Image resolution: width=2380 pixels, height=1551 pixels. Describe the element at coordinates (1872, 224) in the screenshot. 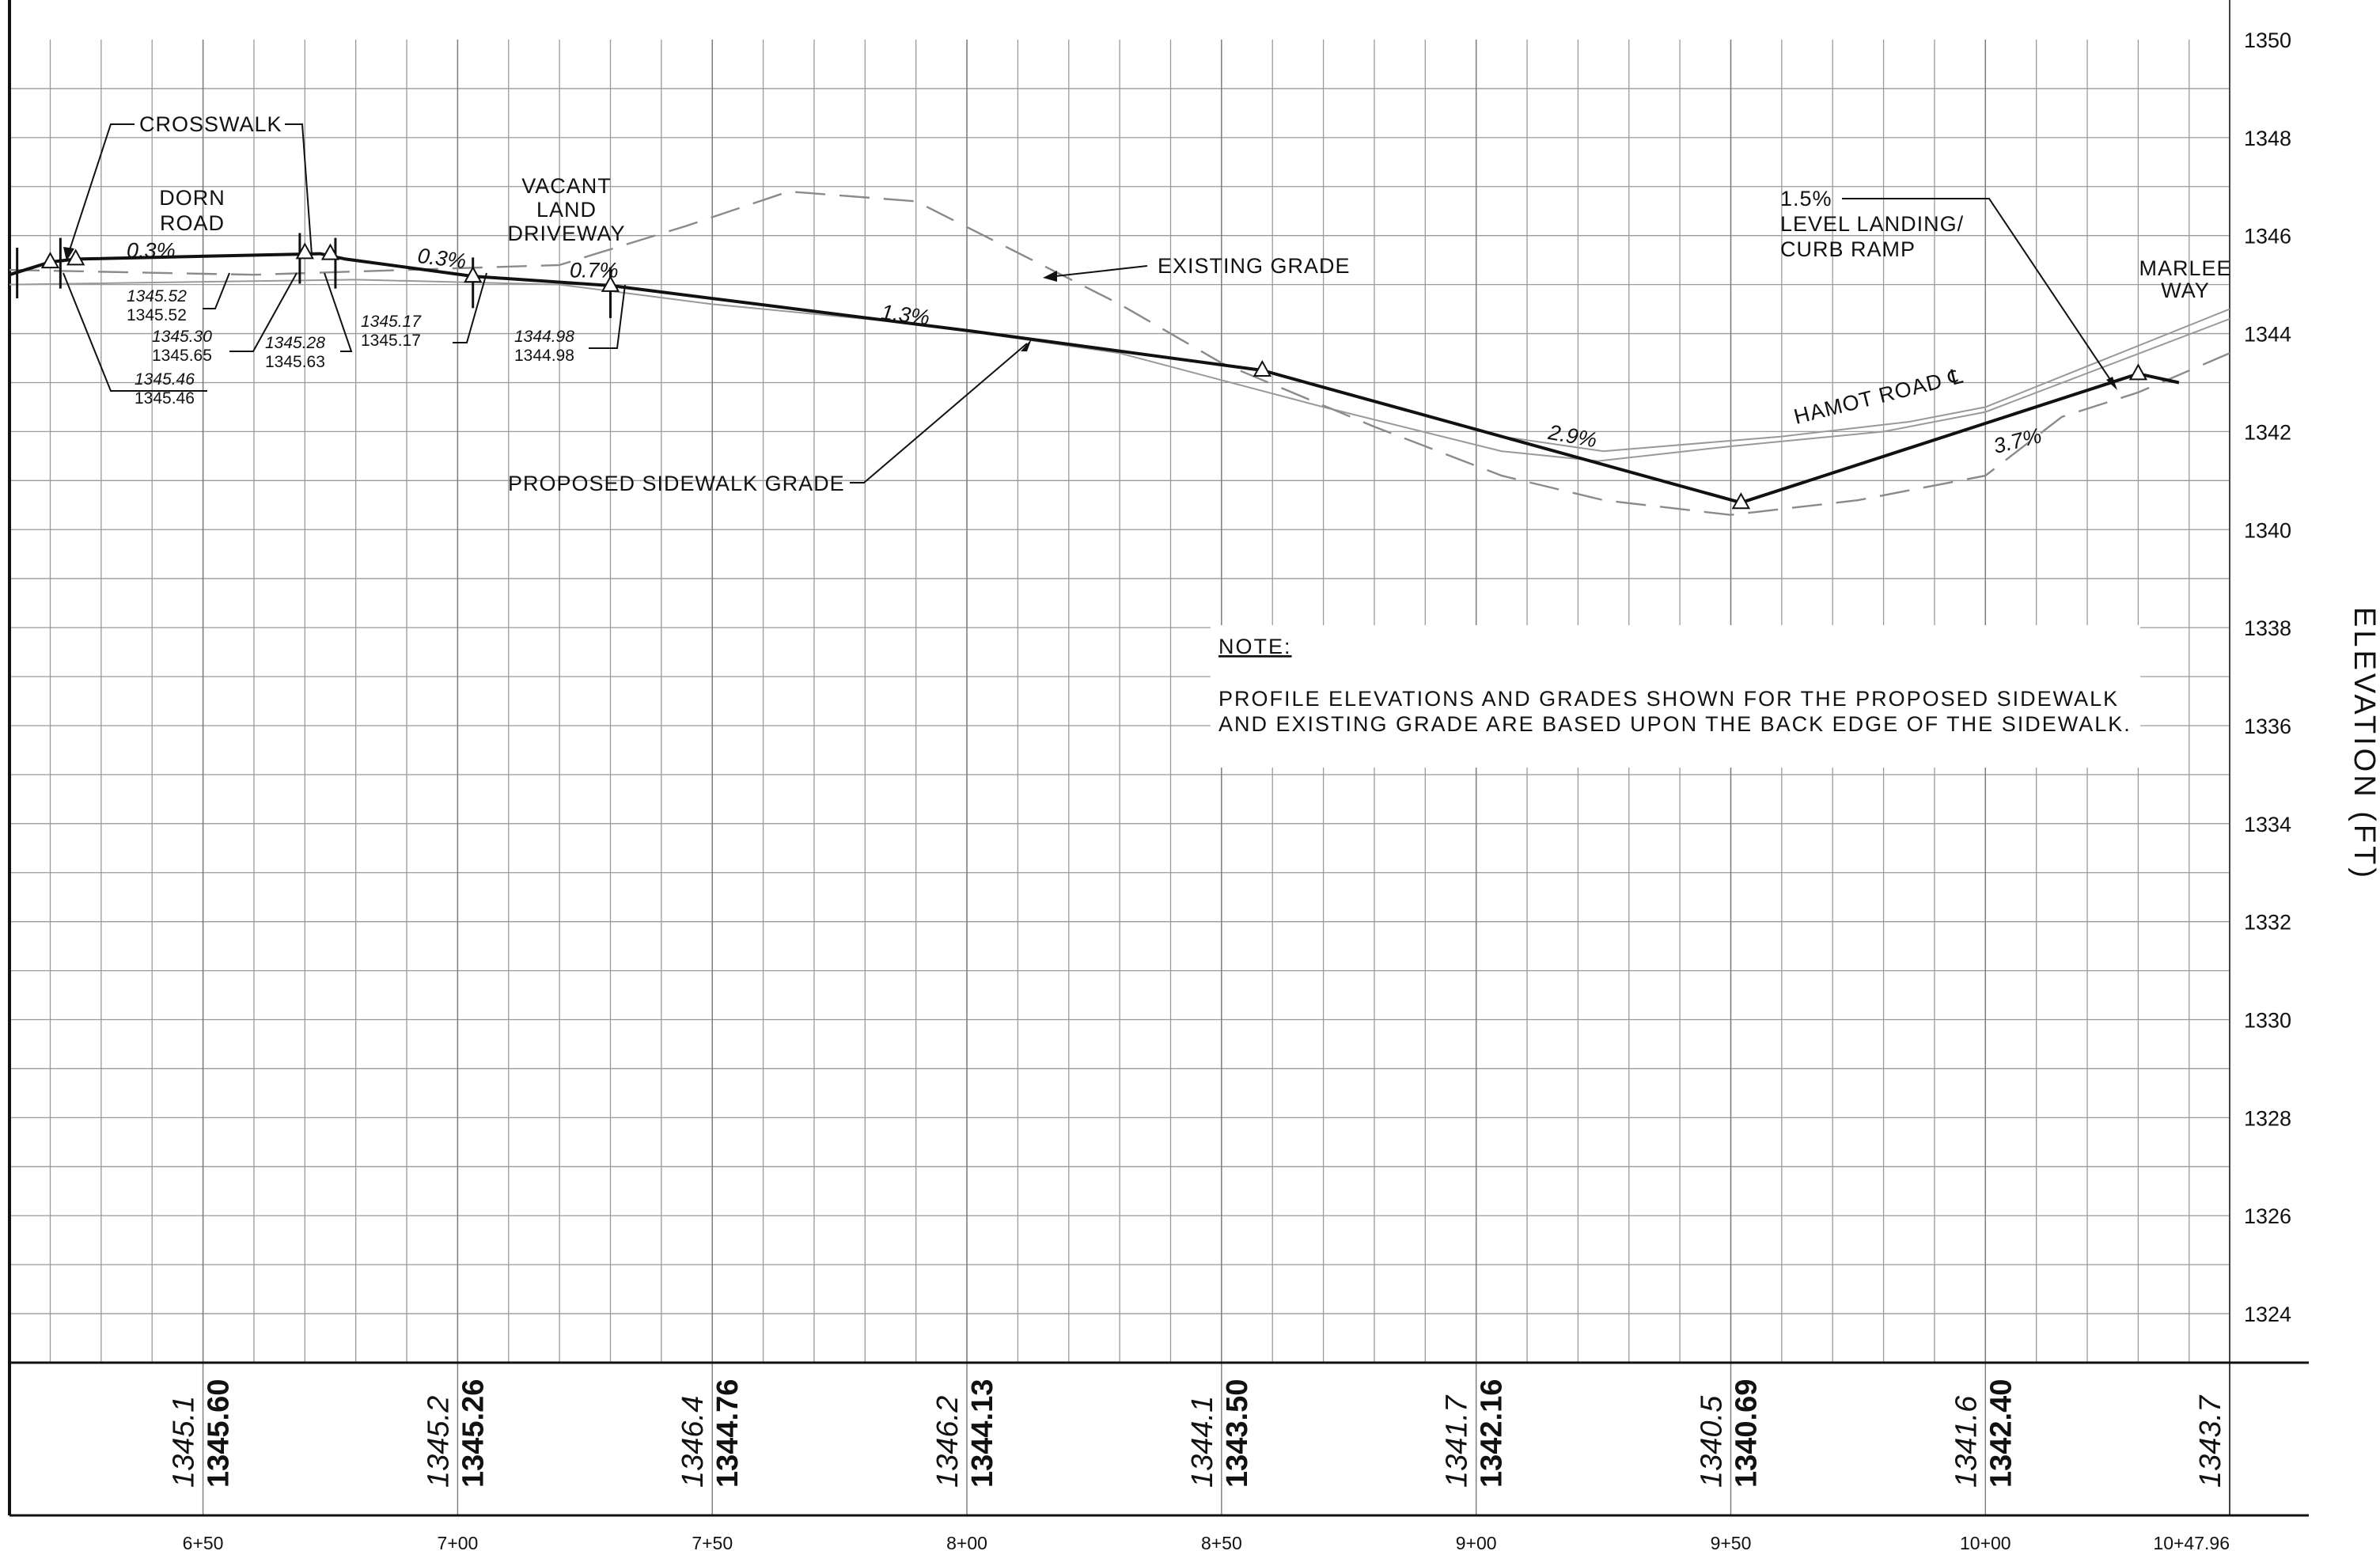

I see `level-landing-label: LEVEL LANDING/` at that location.